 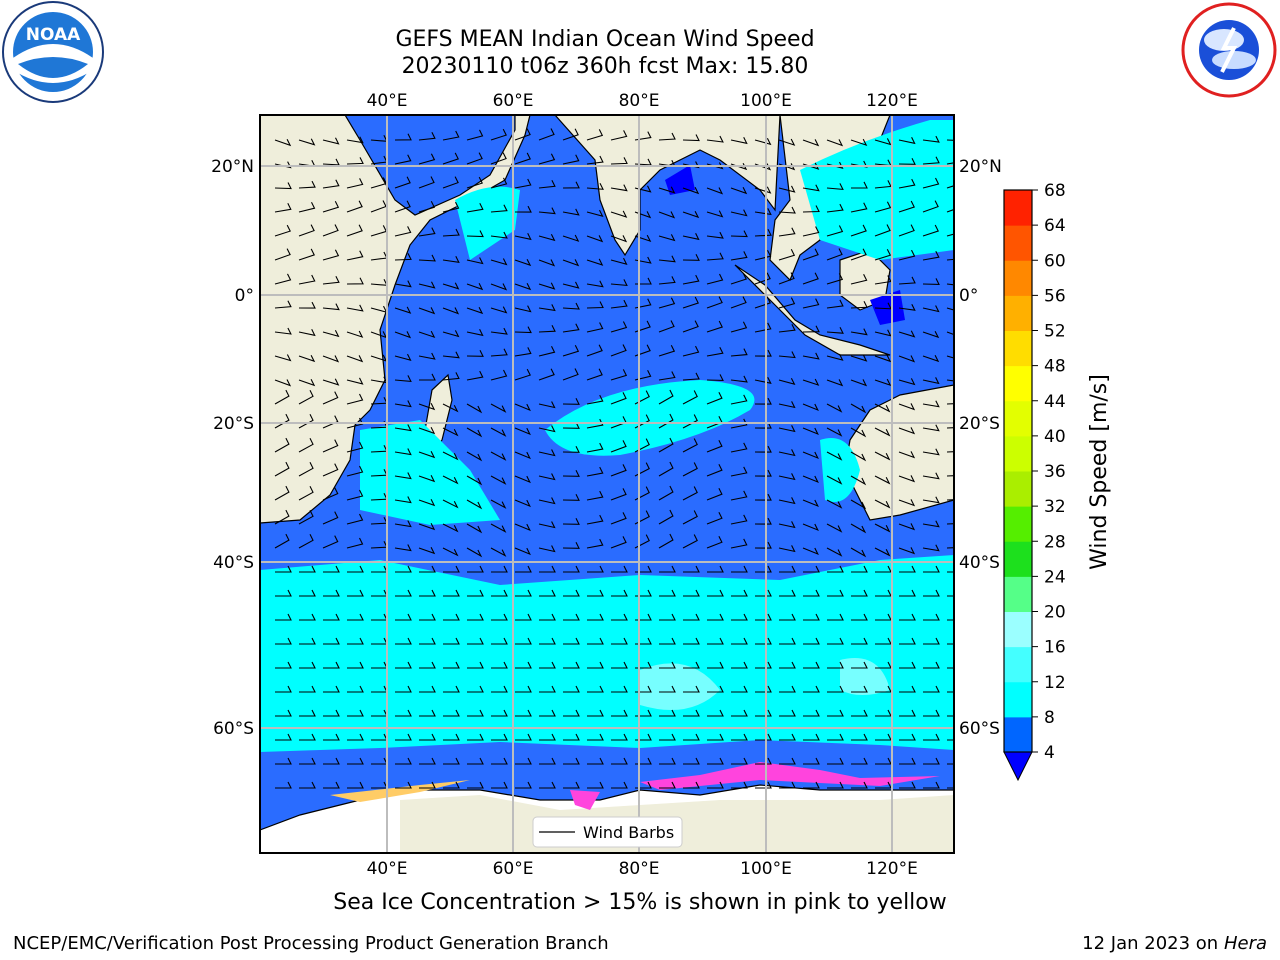 I want to click on tick-label: 40°S, so click(x=233, y=563).